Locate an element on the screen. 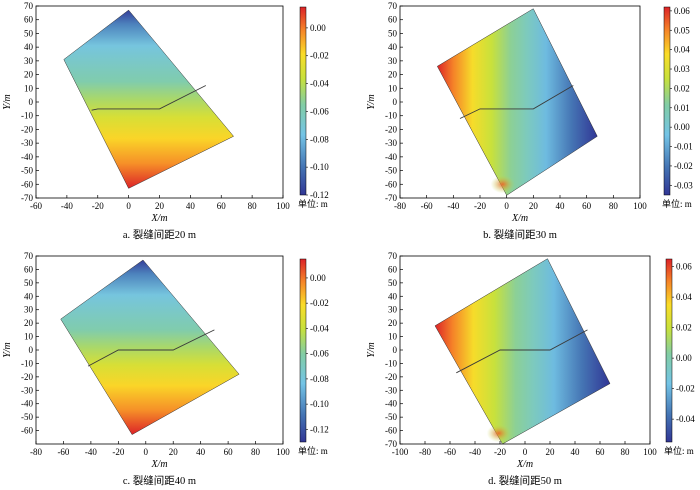  tip-hotspot is located at coordinates (502, 184).